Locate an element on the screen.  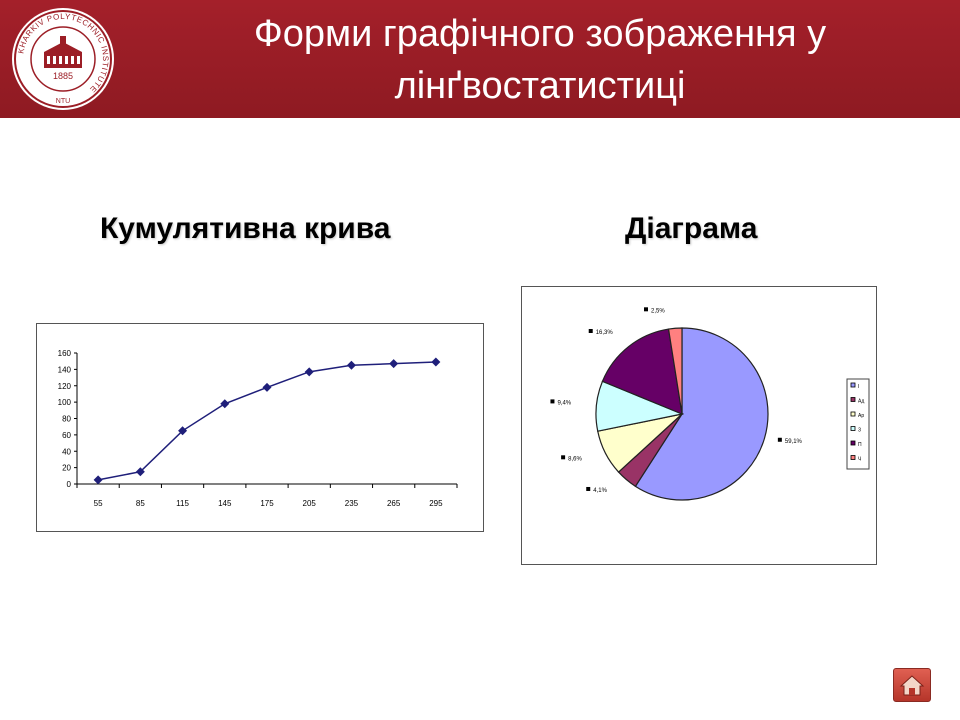
logo-year: 1885 is located at coordinates (63, 76).